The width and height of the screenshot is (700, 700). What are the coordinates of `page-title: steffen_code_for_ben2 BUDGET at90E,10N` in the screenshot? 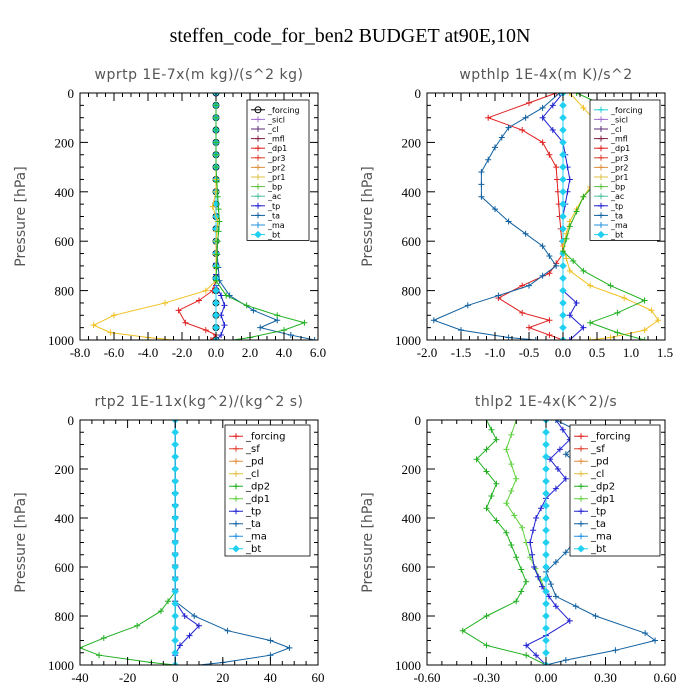 It's located at (350, 36).